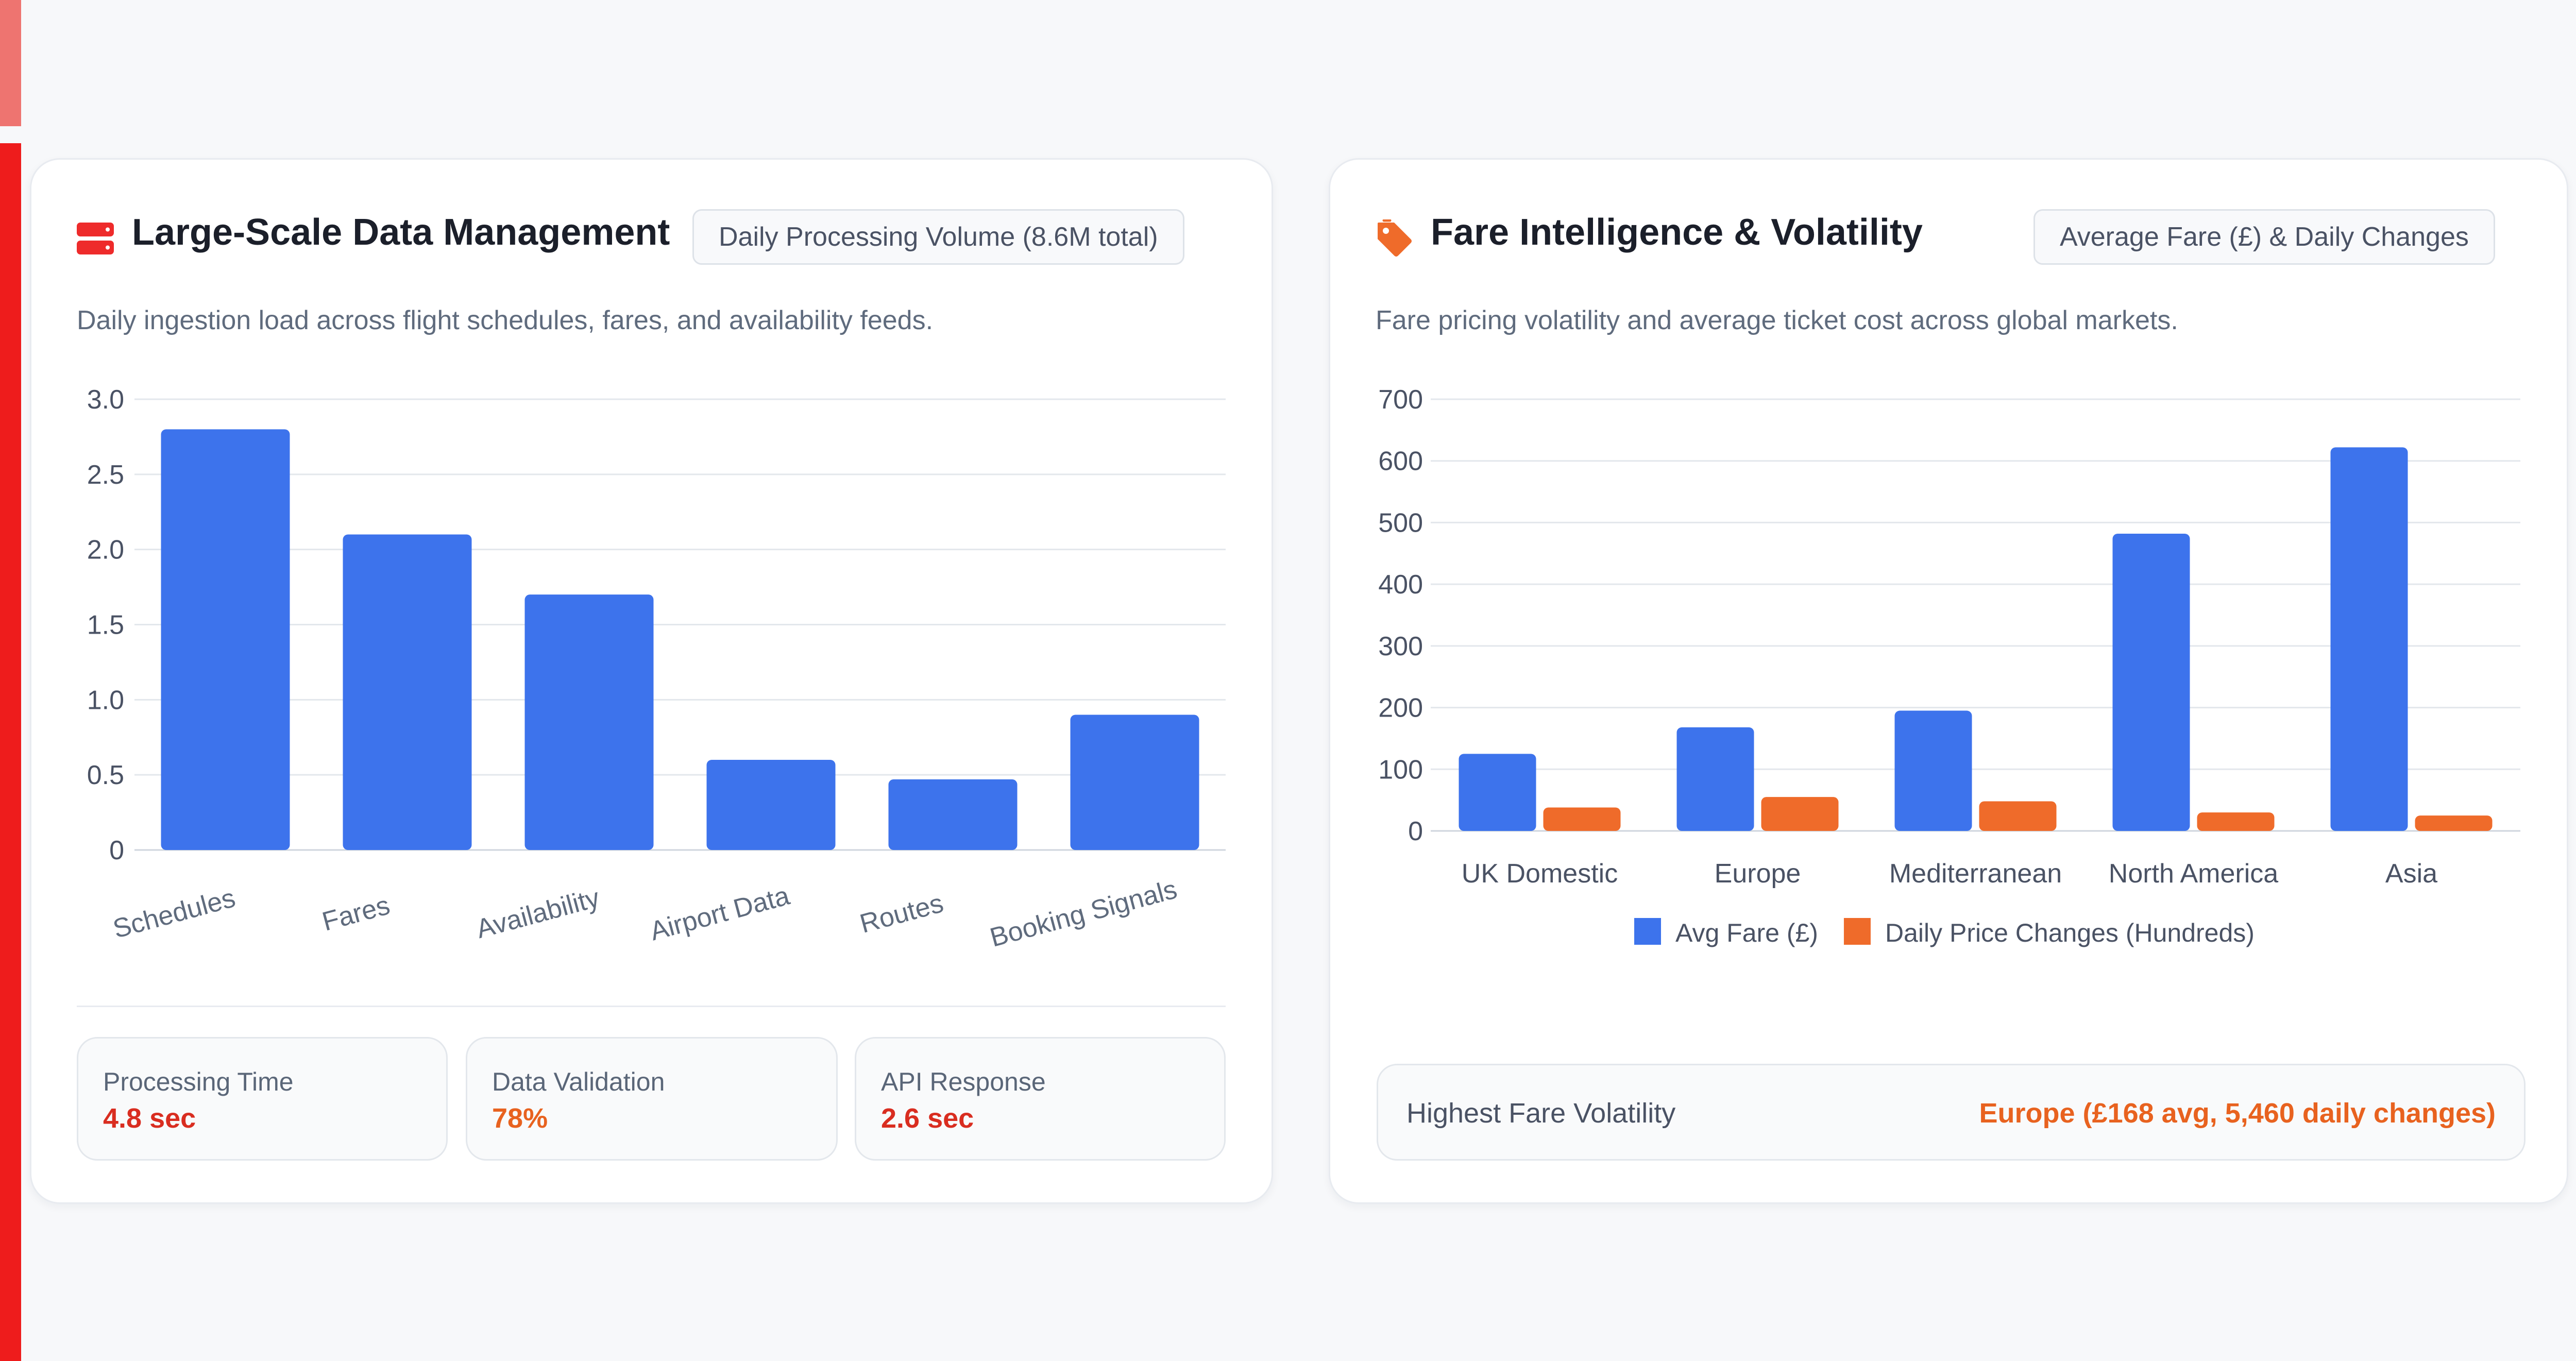 The height and width of the screenshot is (1361, 2576). I want to click on y-tick-label: 500, so click(1400, 523).